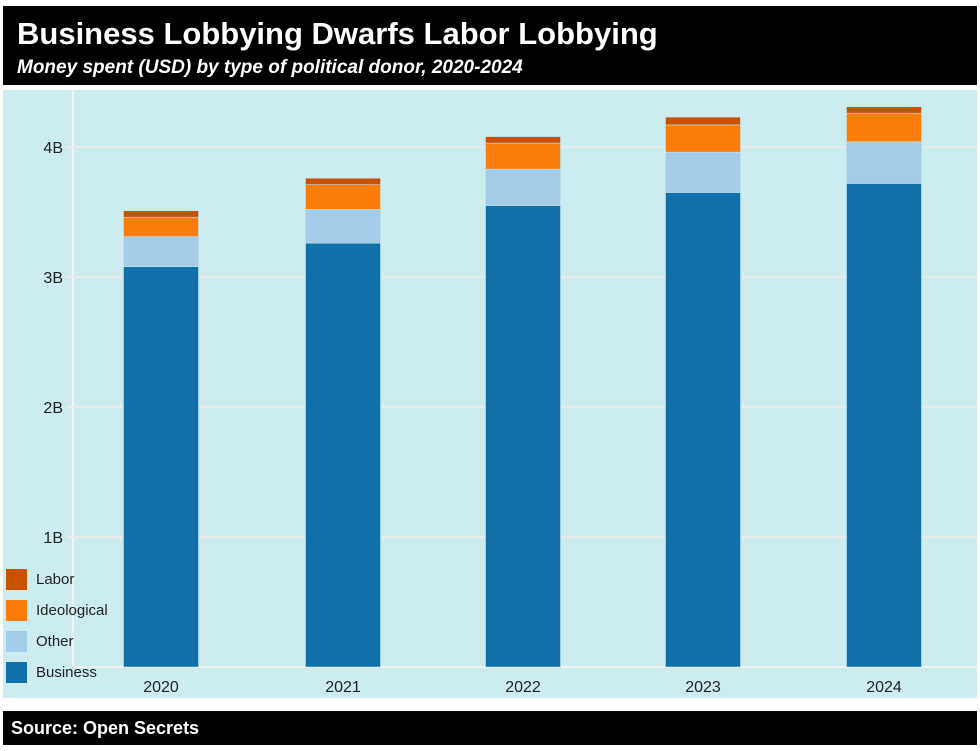  What do you see at coordinates (884, 110) in the screenshot?
I see `bar-labor-2024` at bounding box center [884, 110].